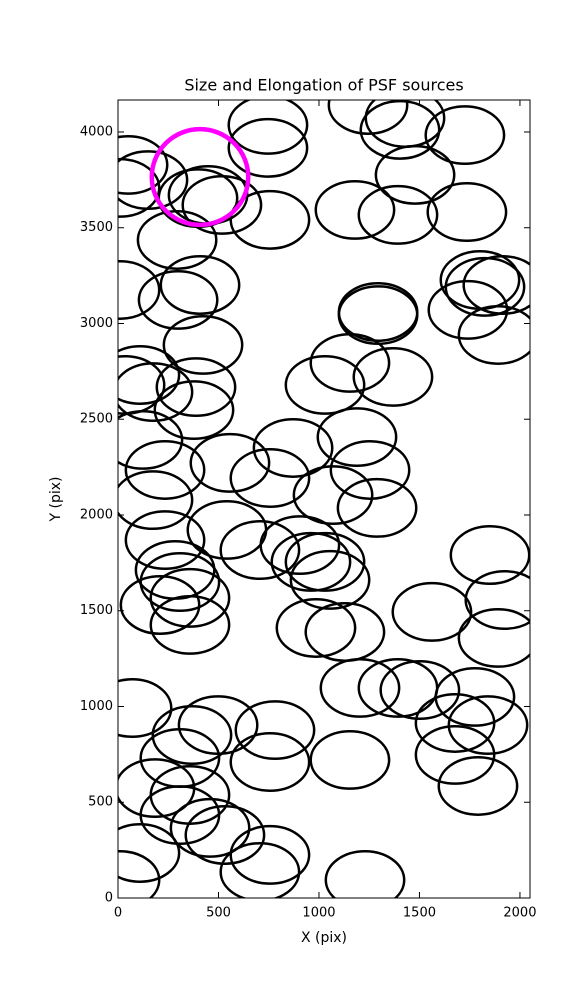 Image resolution: width=588 pixels, height=1004 pixels. I want to click on y-tick-label: 1500, so click(96, 610).